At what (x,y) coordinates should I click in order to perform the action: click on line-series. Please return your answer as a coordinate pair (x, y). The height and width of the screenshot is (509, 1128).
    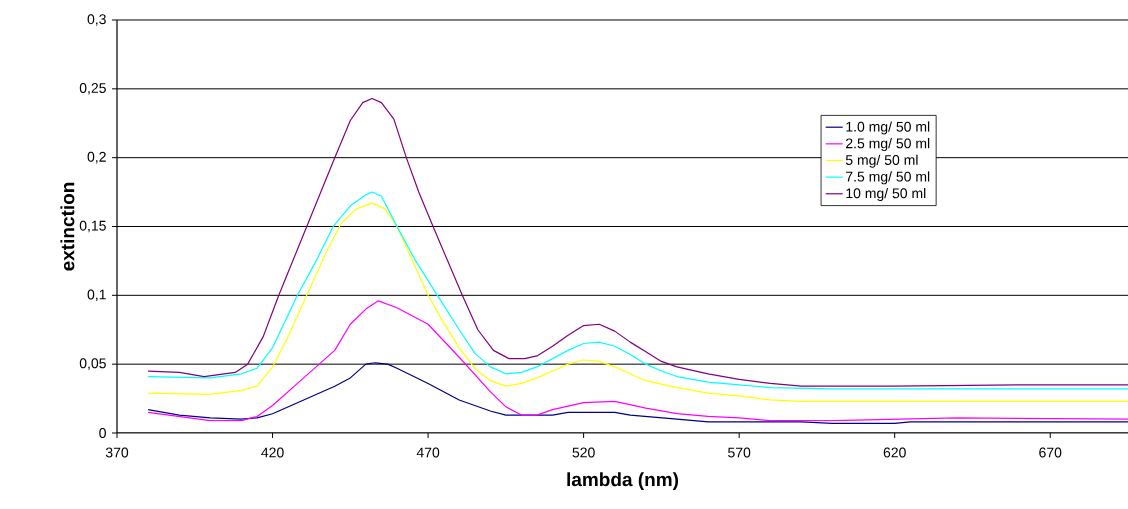
    Looking at the image, I should click on (637, 393).